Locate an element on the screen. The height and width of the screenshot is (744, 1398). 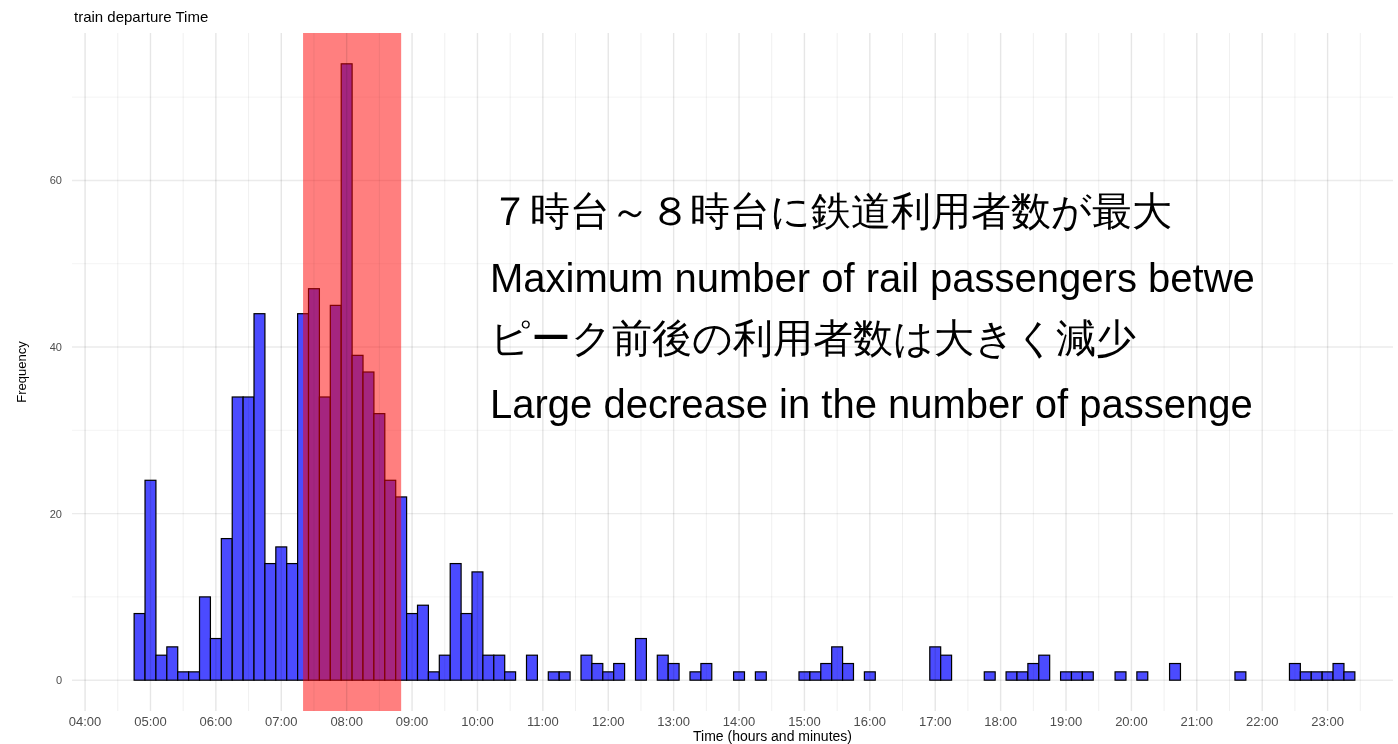
x-tick-label: 19:00 is located at coordinates (1066, 721).